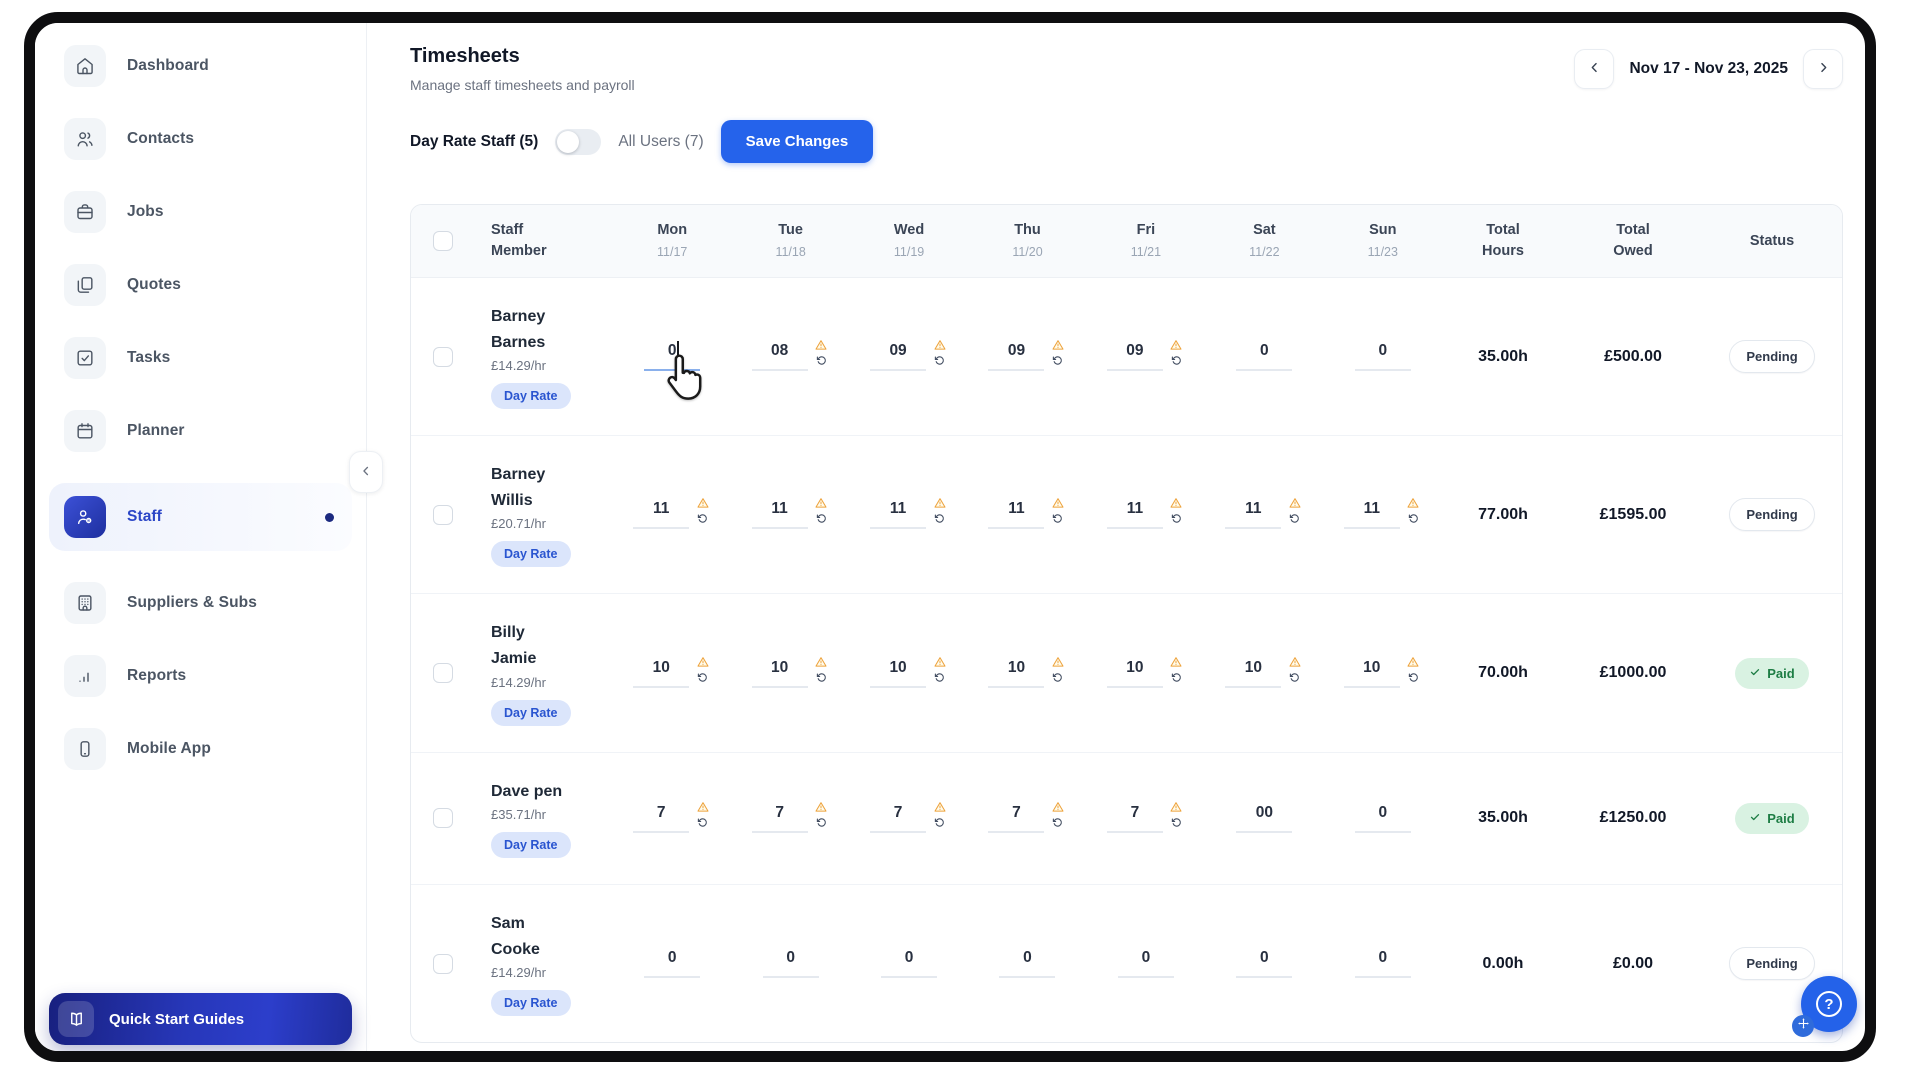 The width and height of the screenshot is (1920, 1080). I want to click on staff-rate: £14.29/hr, so click(518, 366).